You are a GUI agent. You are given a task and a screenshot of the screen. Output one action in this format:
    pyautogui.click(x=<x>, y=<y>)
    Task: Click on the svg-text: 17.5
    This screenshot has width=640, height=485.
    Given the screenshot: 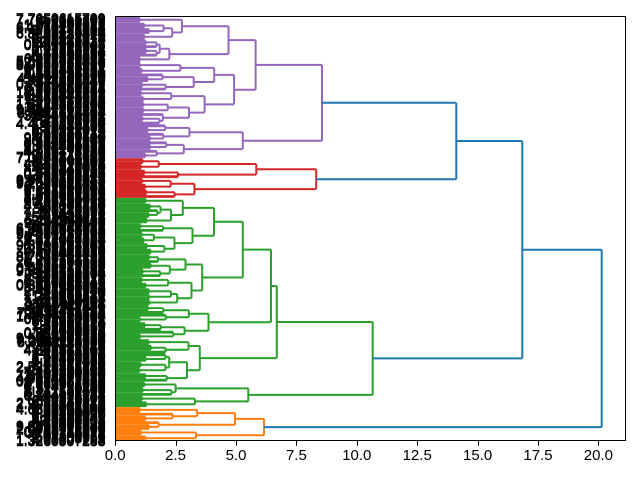 What is the action you would take?
    pyautogui.click(x=537, y=455)
    